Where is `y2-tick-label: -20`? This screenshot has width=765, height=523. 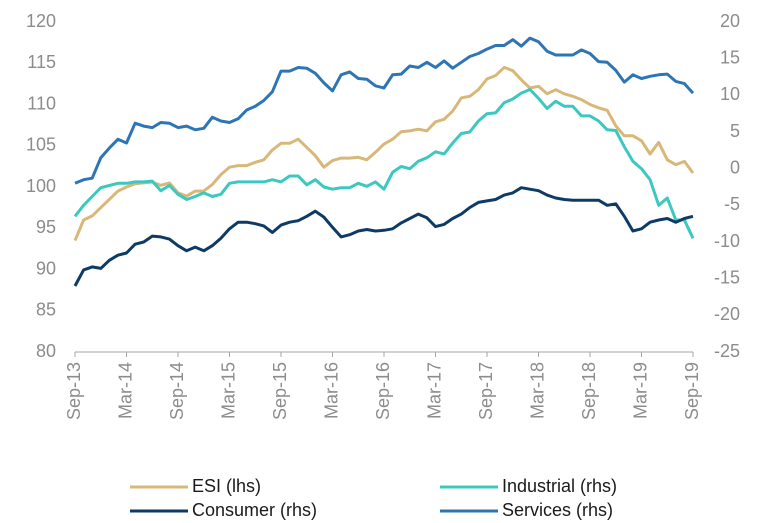 y2-tick-label: -20 is located at coordinates (727, 314).